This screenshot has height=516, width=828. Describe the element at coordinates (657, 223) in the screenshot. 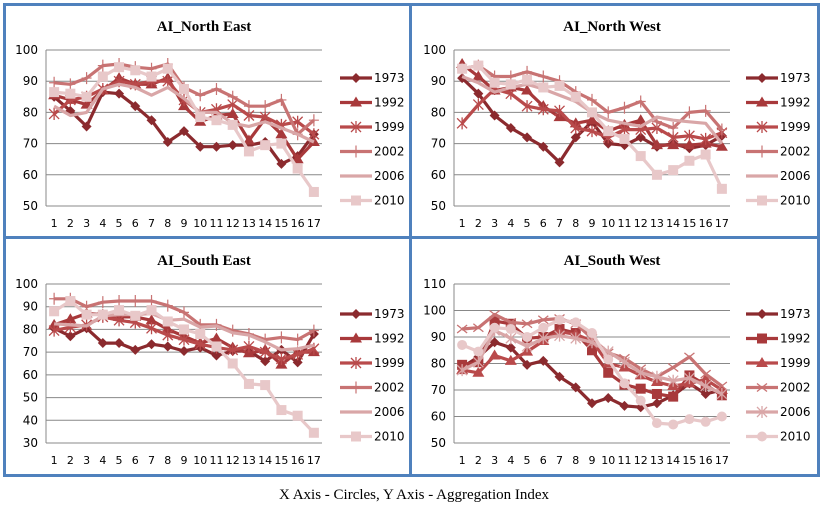

I see `x-tick-label: 13` at that location.